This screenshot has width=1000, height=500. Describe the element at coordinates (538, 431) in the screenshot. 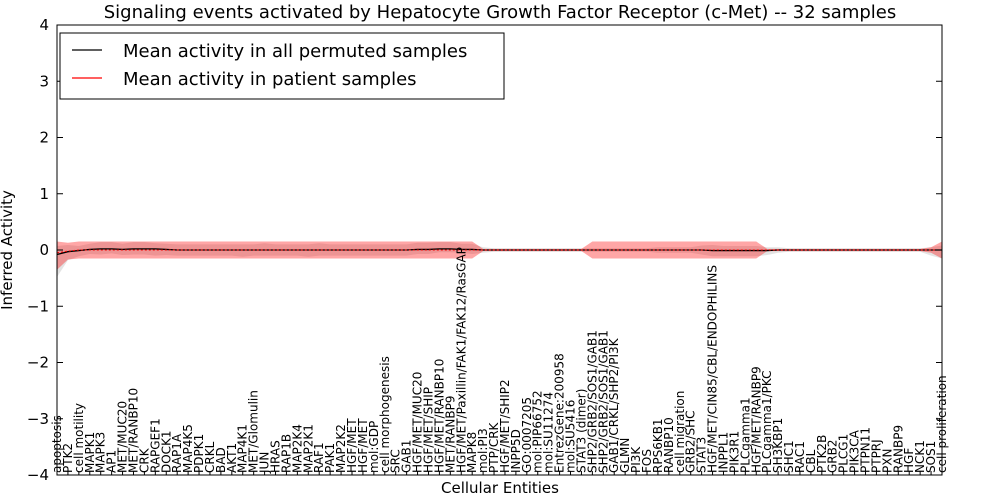

I see `x-category-label: mol:PIP66752` at that location.